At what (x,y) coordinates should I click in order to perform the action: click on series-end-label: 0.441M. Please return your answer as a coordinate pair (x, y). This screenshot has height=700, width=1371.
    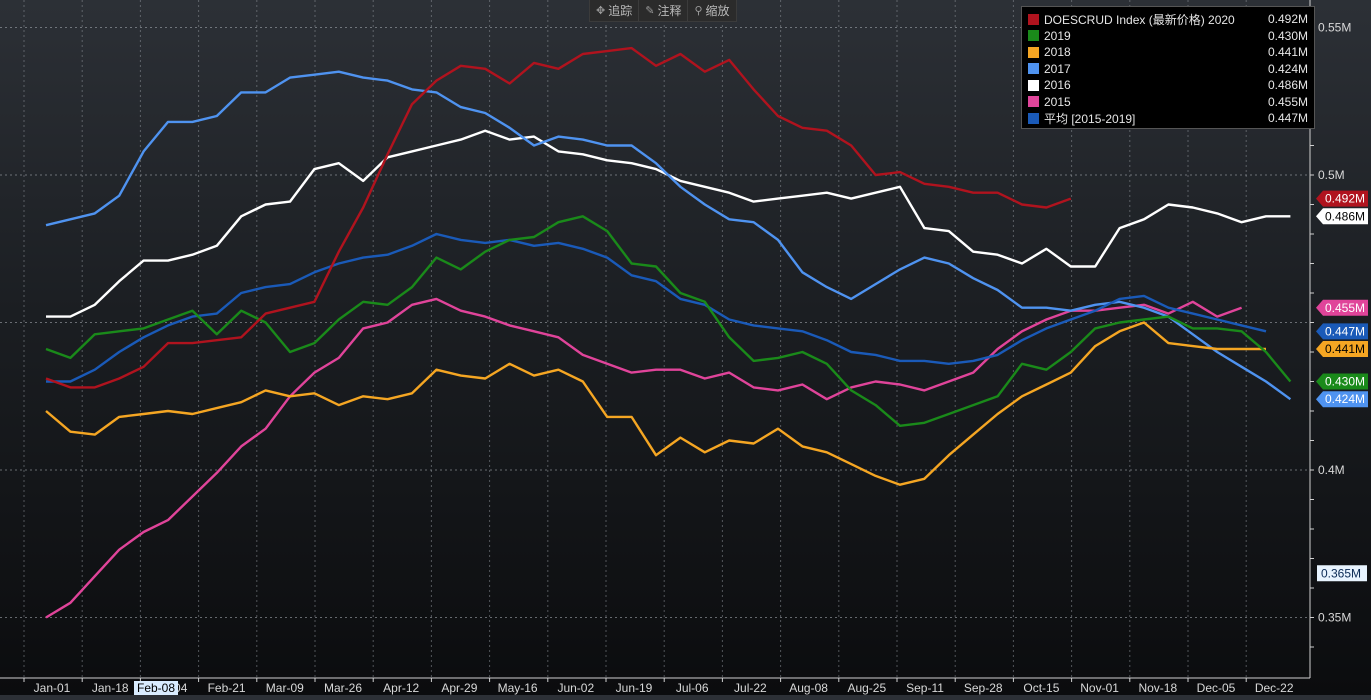
    Looking at the image, I should click on (1345, 349).